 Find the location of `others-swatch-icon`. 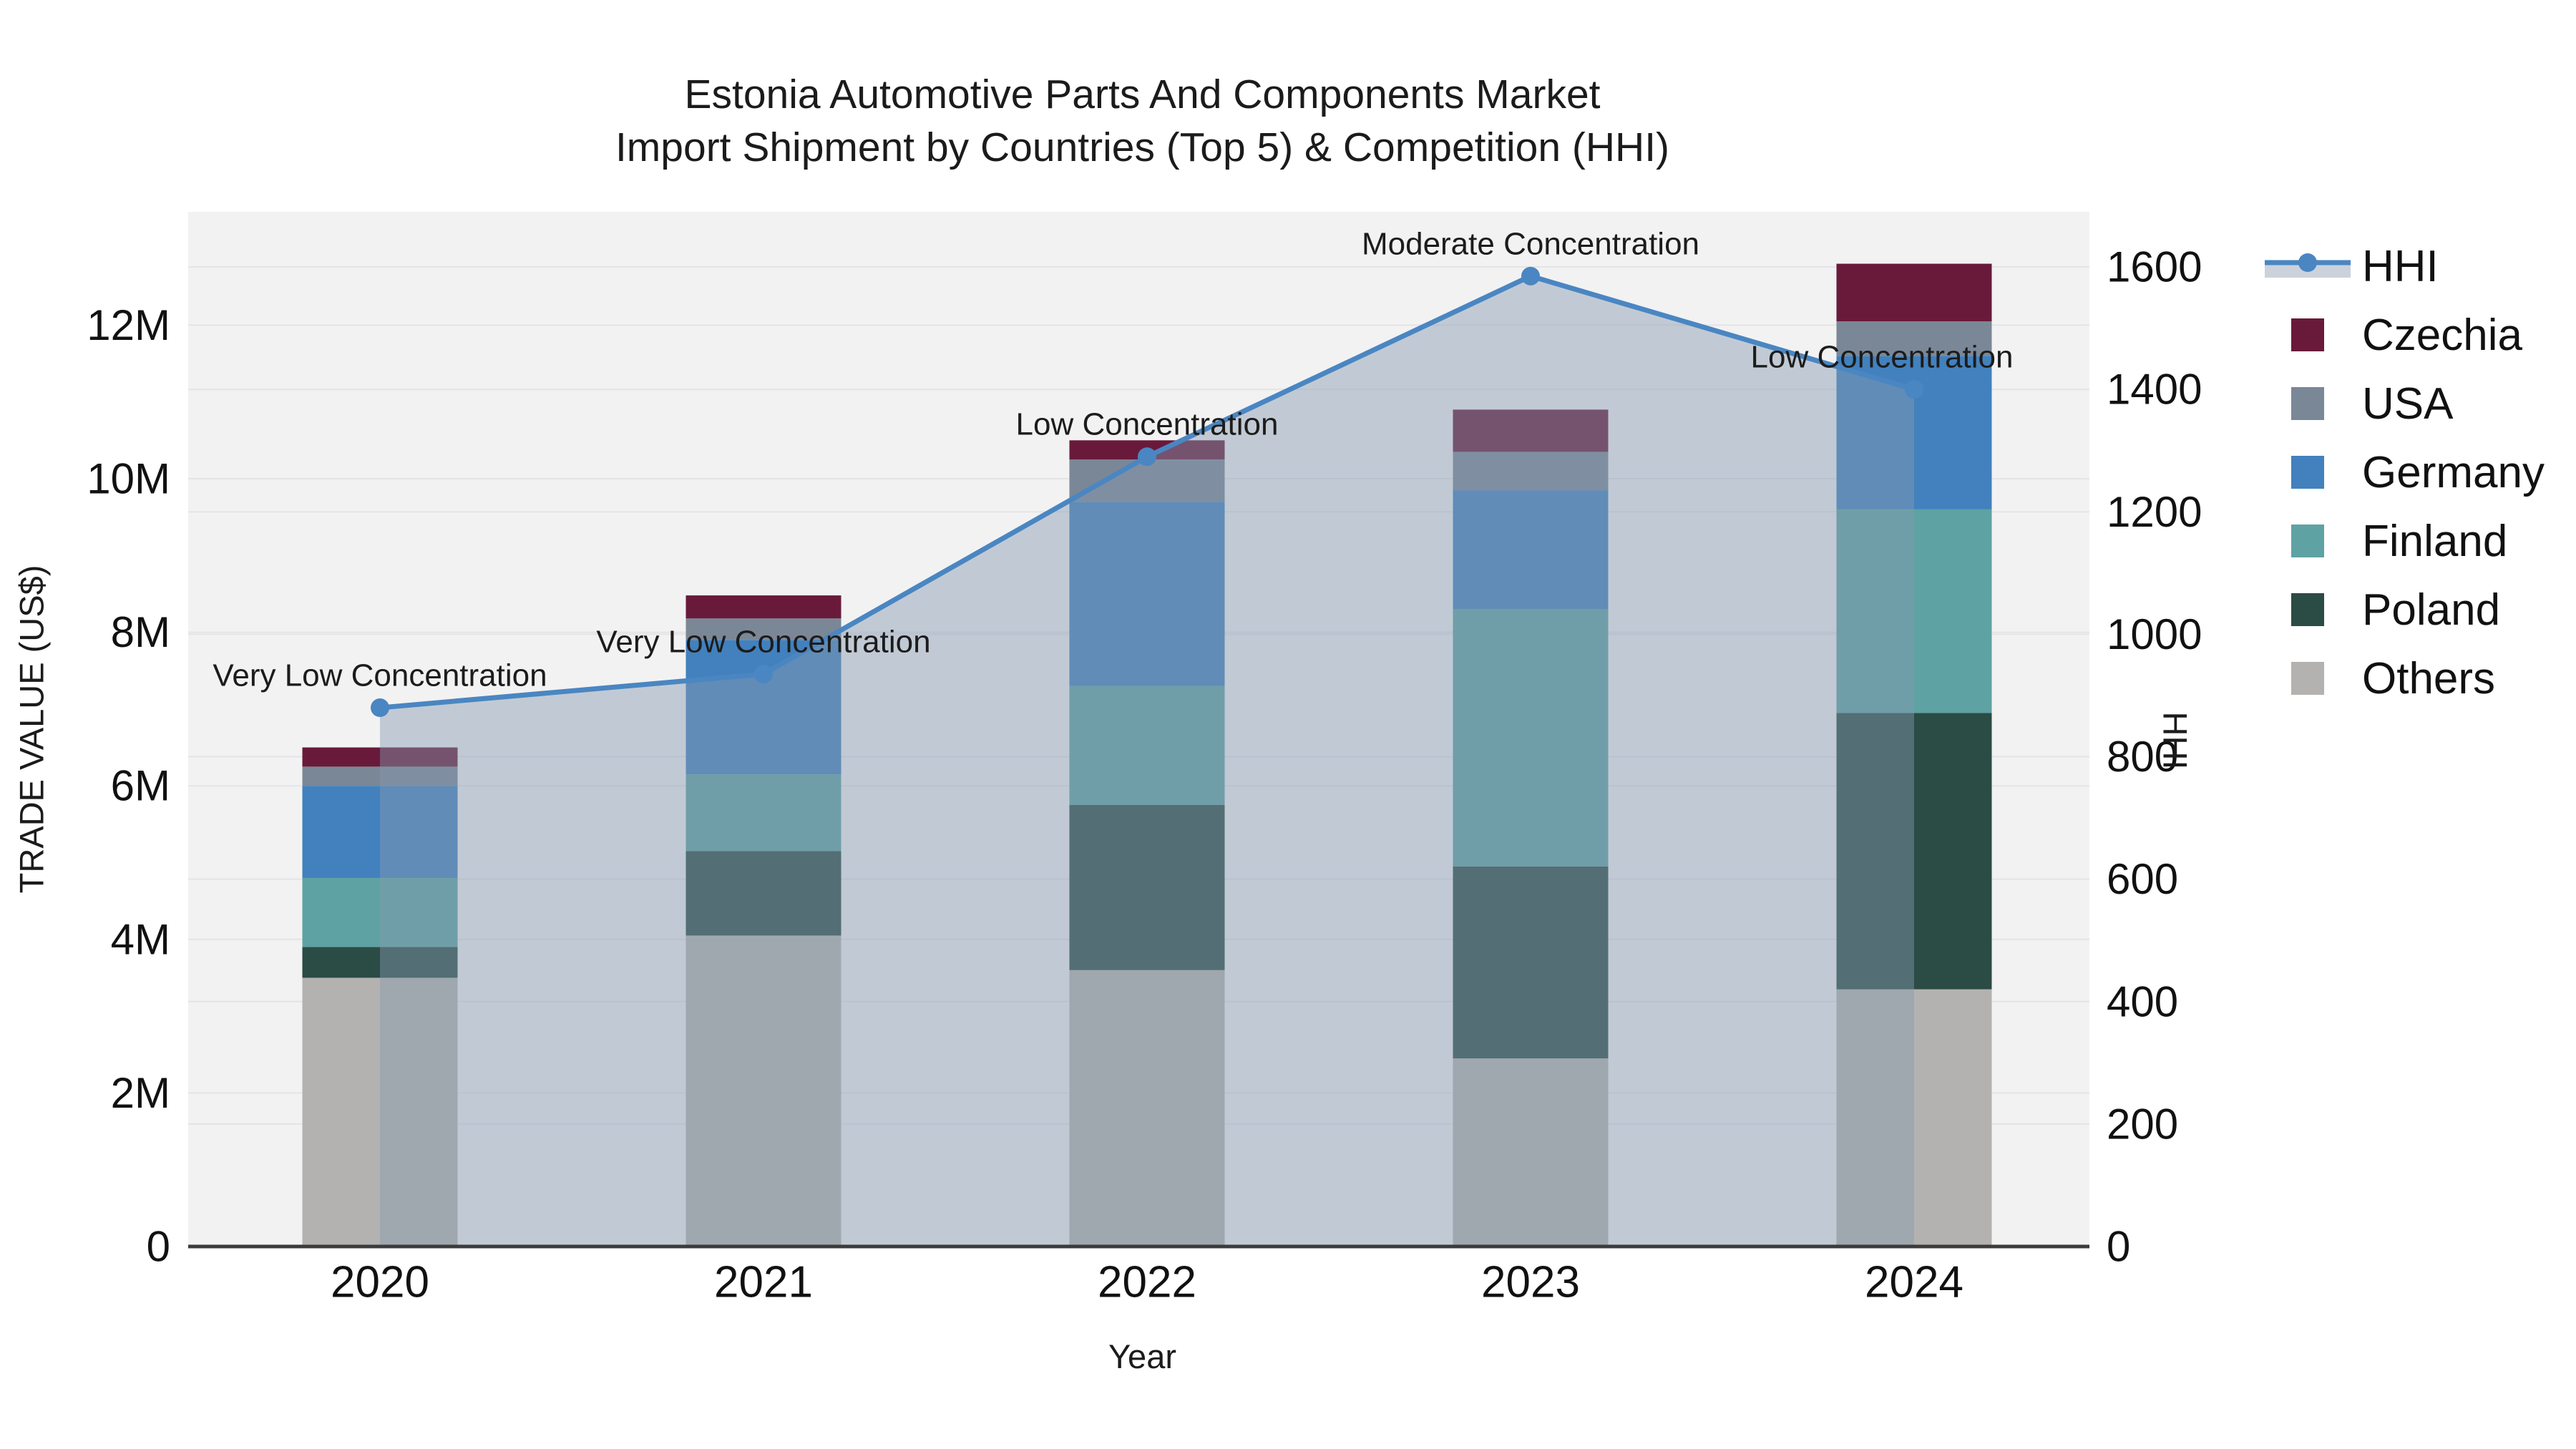

others-swatch-icon is located at coordinates (2307, 678).